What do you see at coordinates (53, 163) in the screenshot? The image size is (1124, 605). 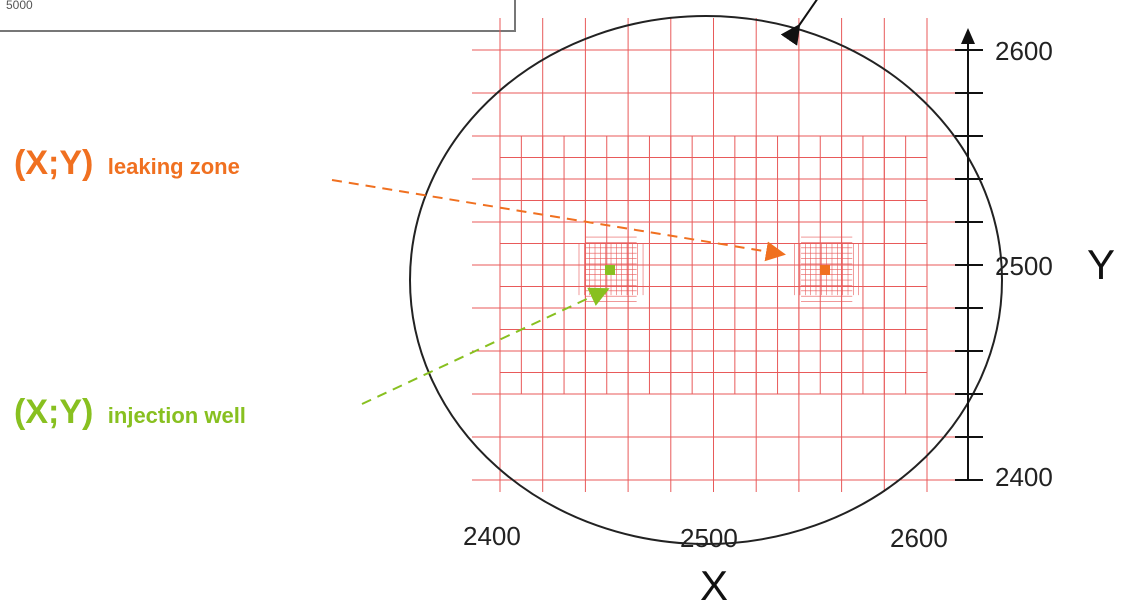 I see `leaking-zone-label-main: (X;Y)` at bounding box center [53, 163].